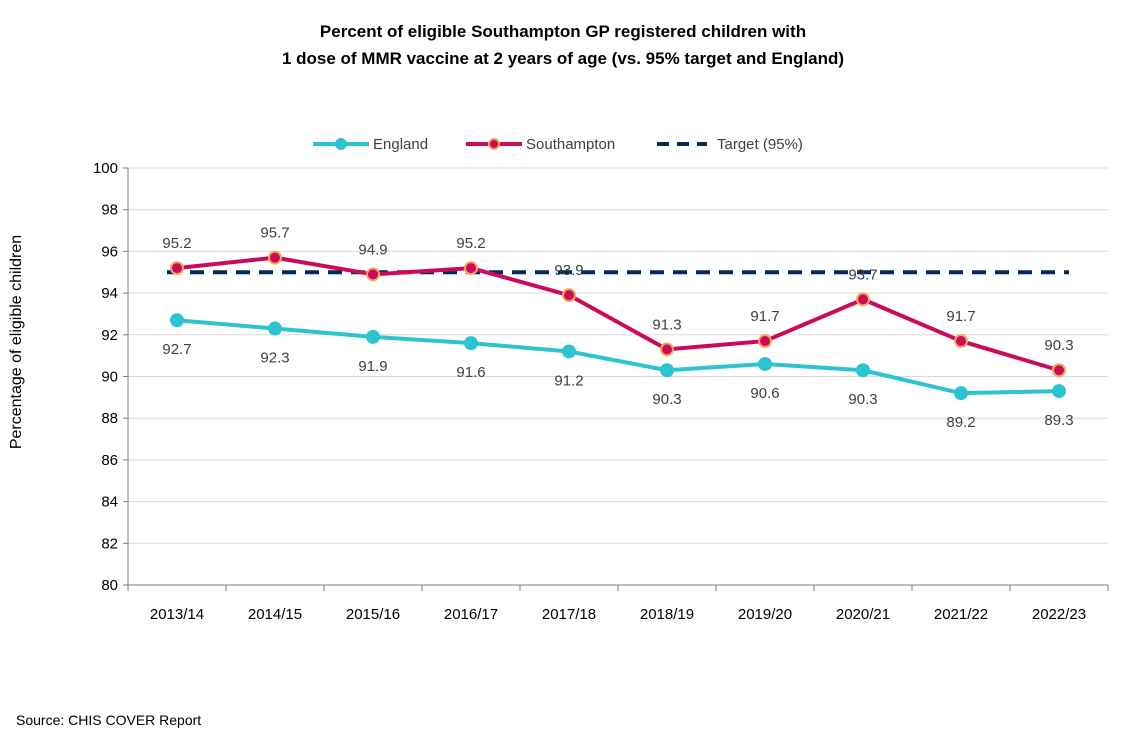 This screenshot has width=1127, height=739. Describe the element at coordinates (176, 243) in the screenshot. I see `data-label-southampton-2013-14: 95.2` at that location.